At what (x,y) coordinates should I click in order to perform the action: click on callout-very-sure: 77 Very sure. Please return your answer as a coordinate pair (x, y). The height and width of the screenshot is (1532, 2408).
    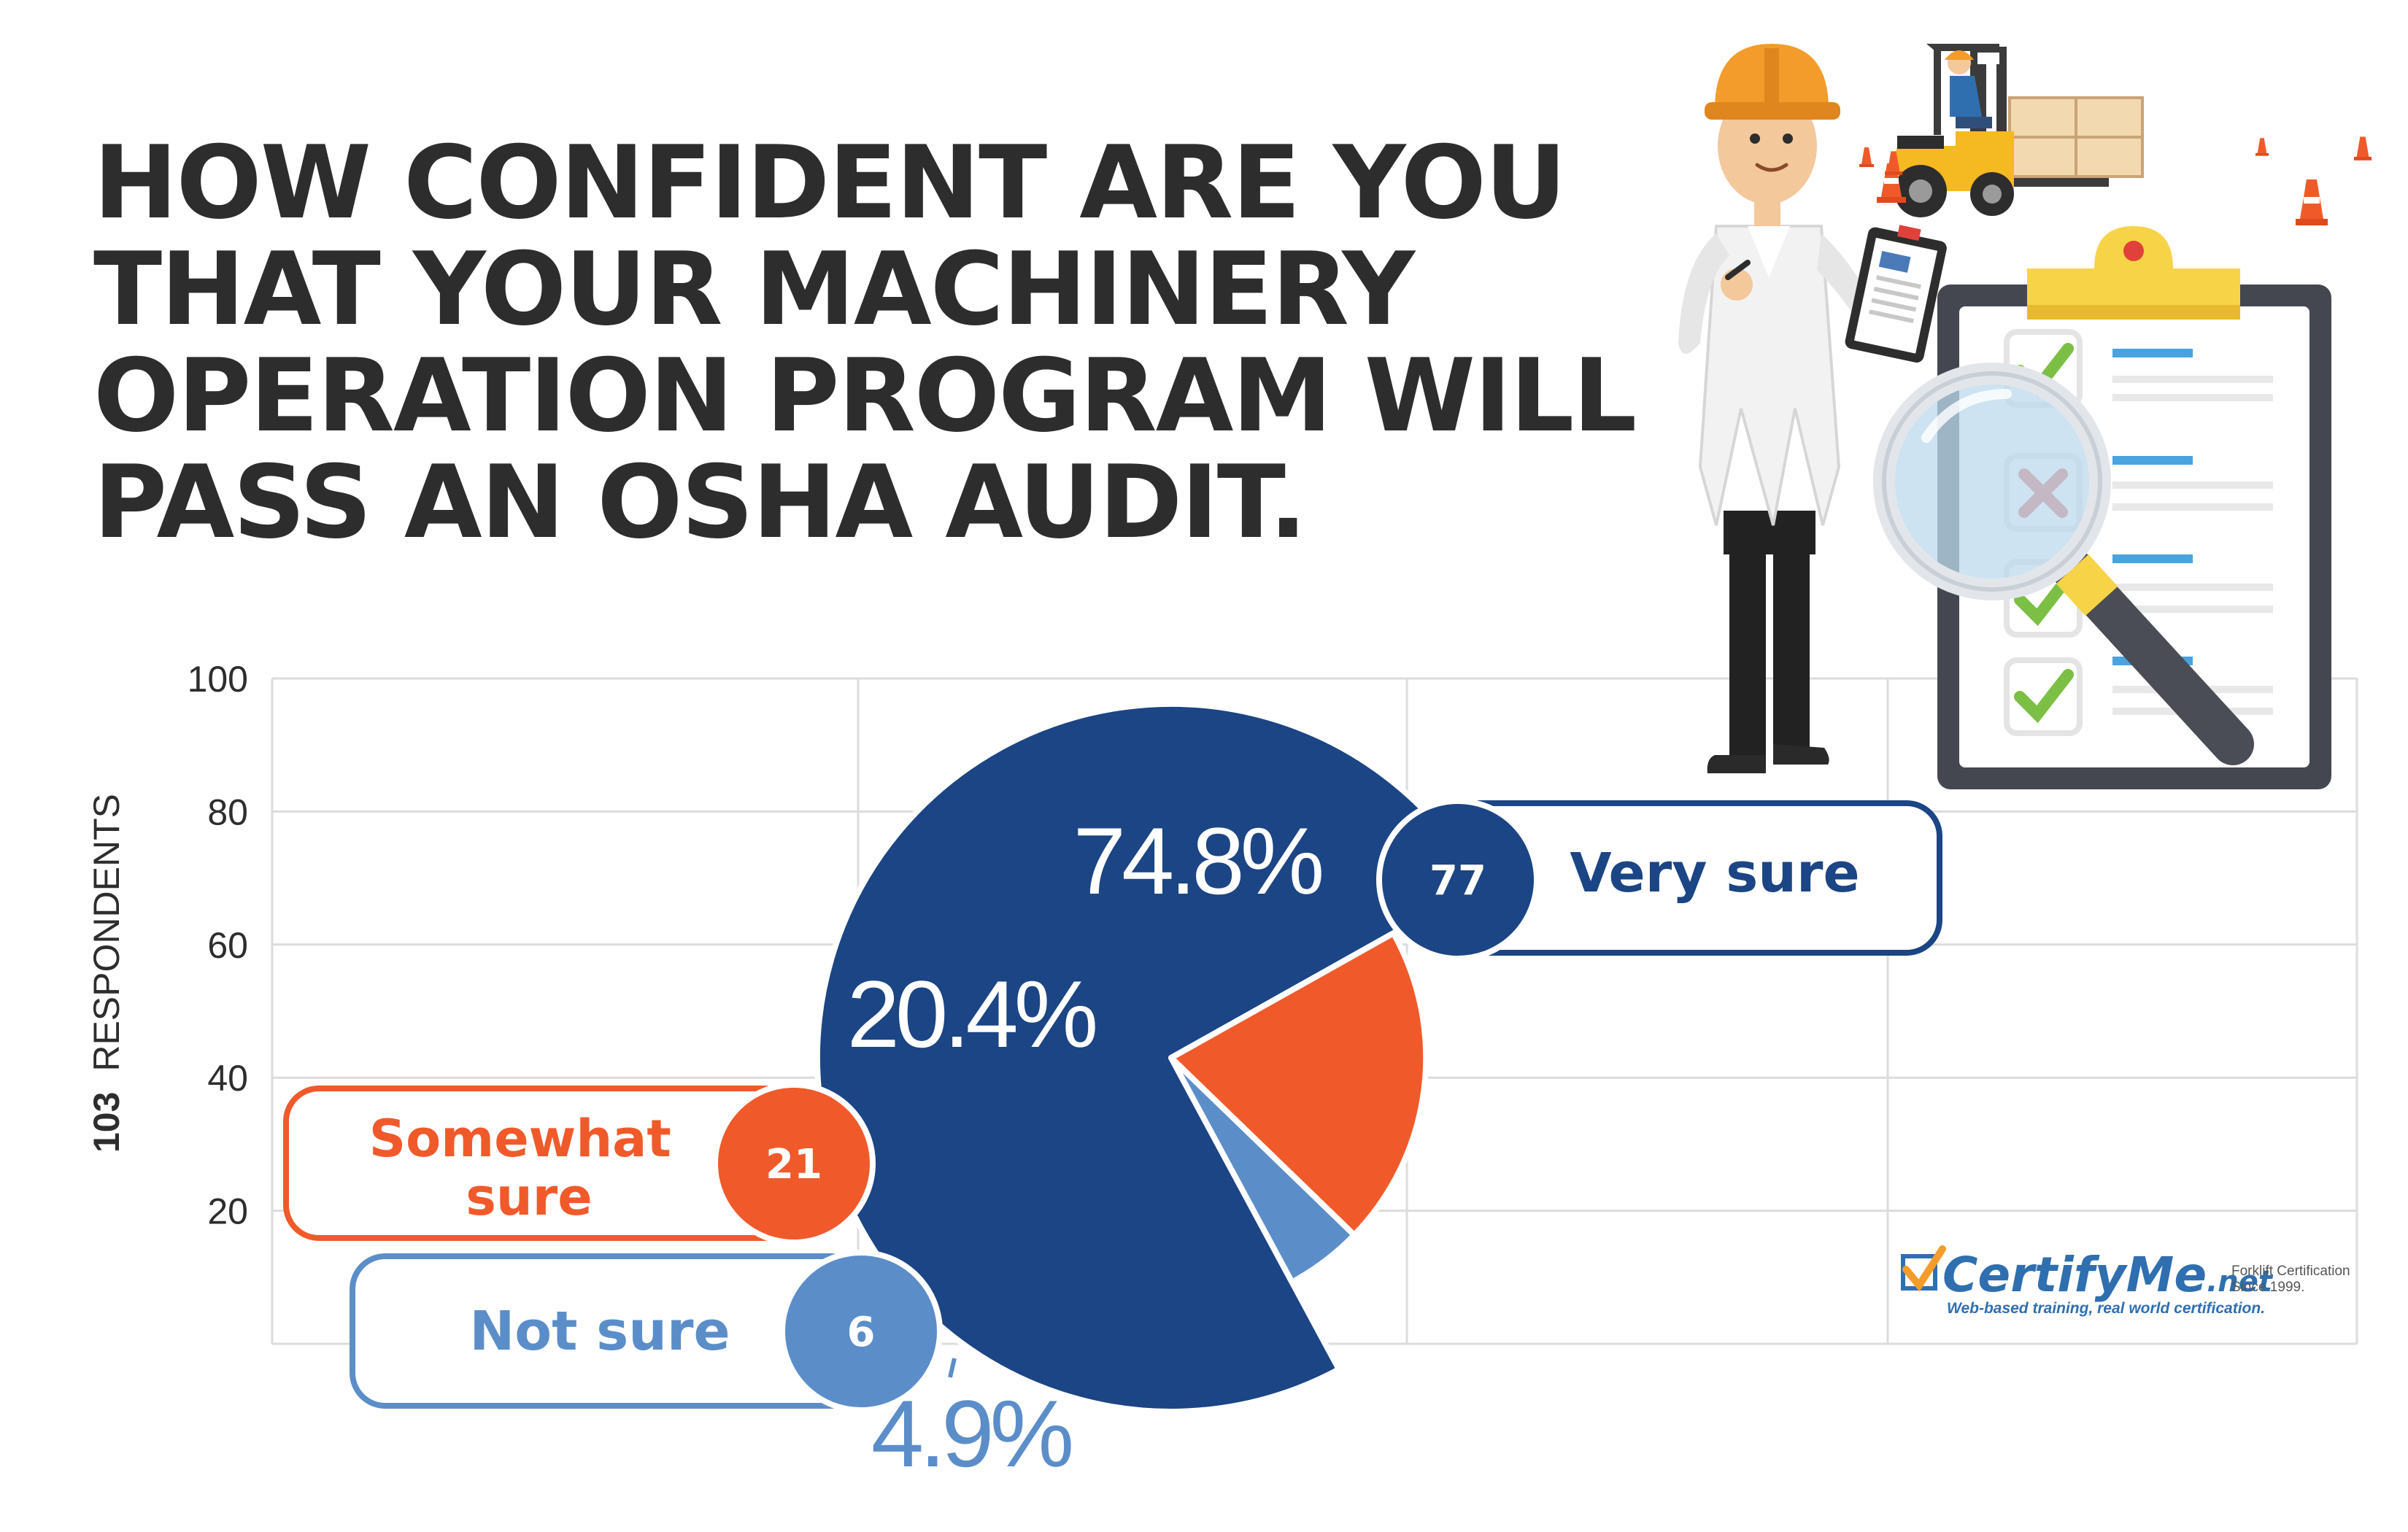
    Looking at the image, I should click on (1659, 880).